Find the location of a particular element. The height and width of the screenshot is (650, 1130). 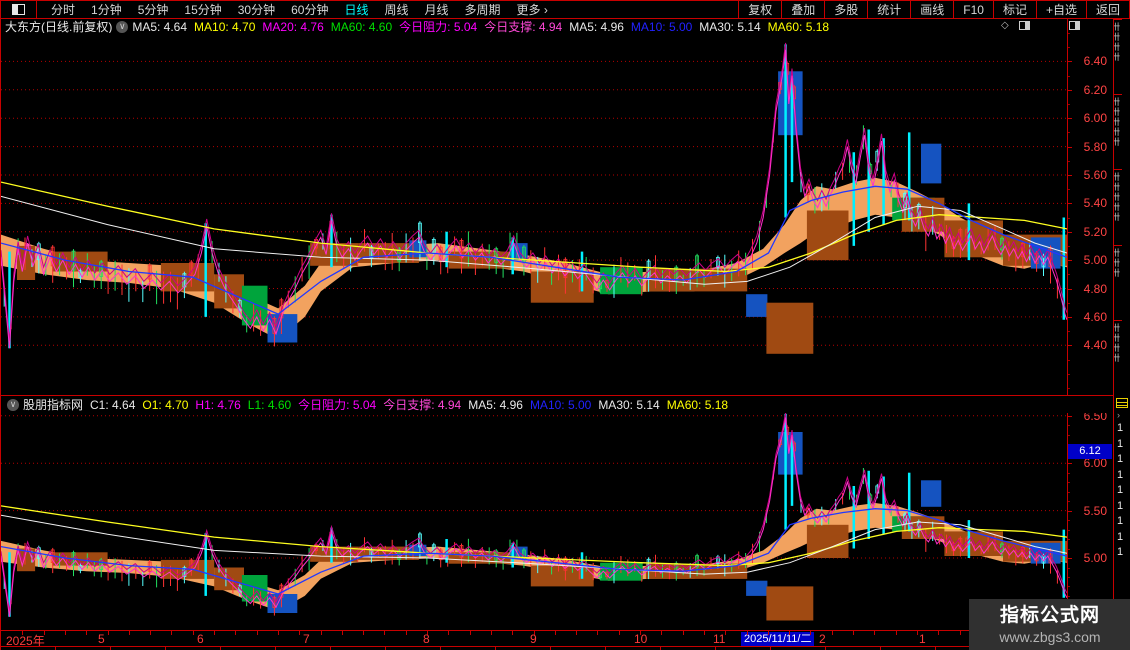

tab-更多 ›: 更多 › is located at coordinates (532, 10).